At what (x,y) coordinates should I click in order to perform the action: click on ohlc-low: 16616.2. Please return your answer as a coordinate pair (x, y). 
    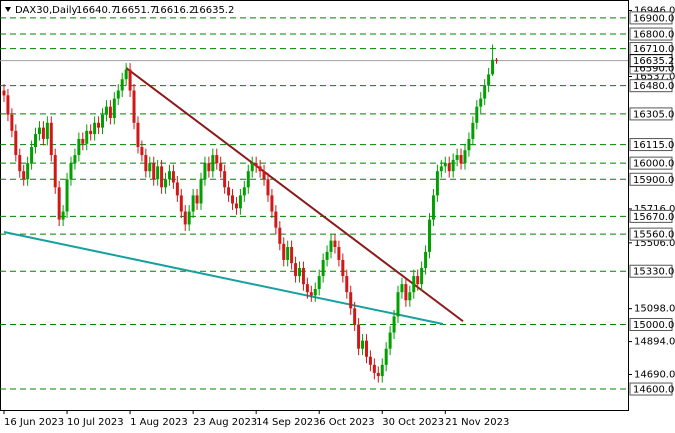
    Looking at the image, I should click on (174, 10).